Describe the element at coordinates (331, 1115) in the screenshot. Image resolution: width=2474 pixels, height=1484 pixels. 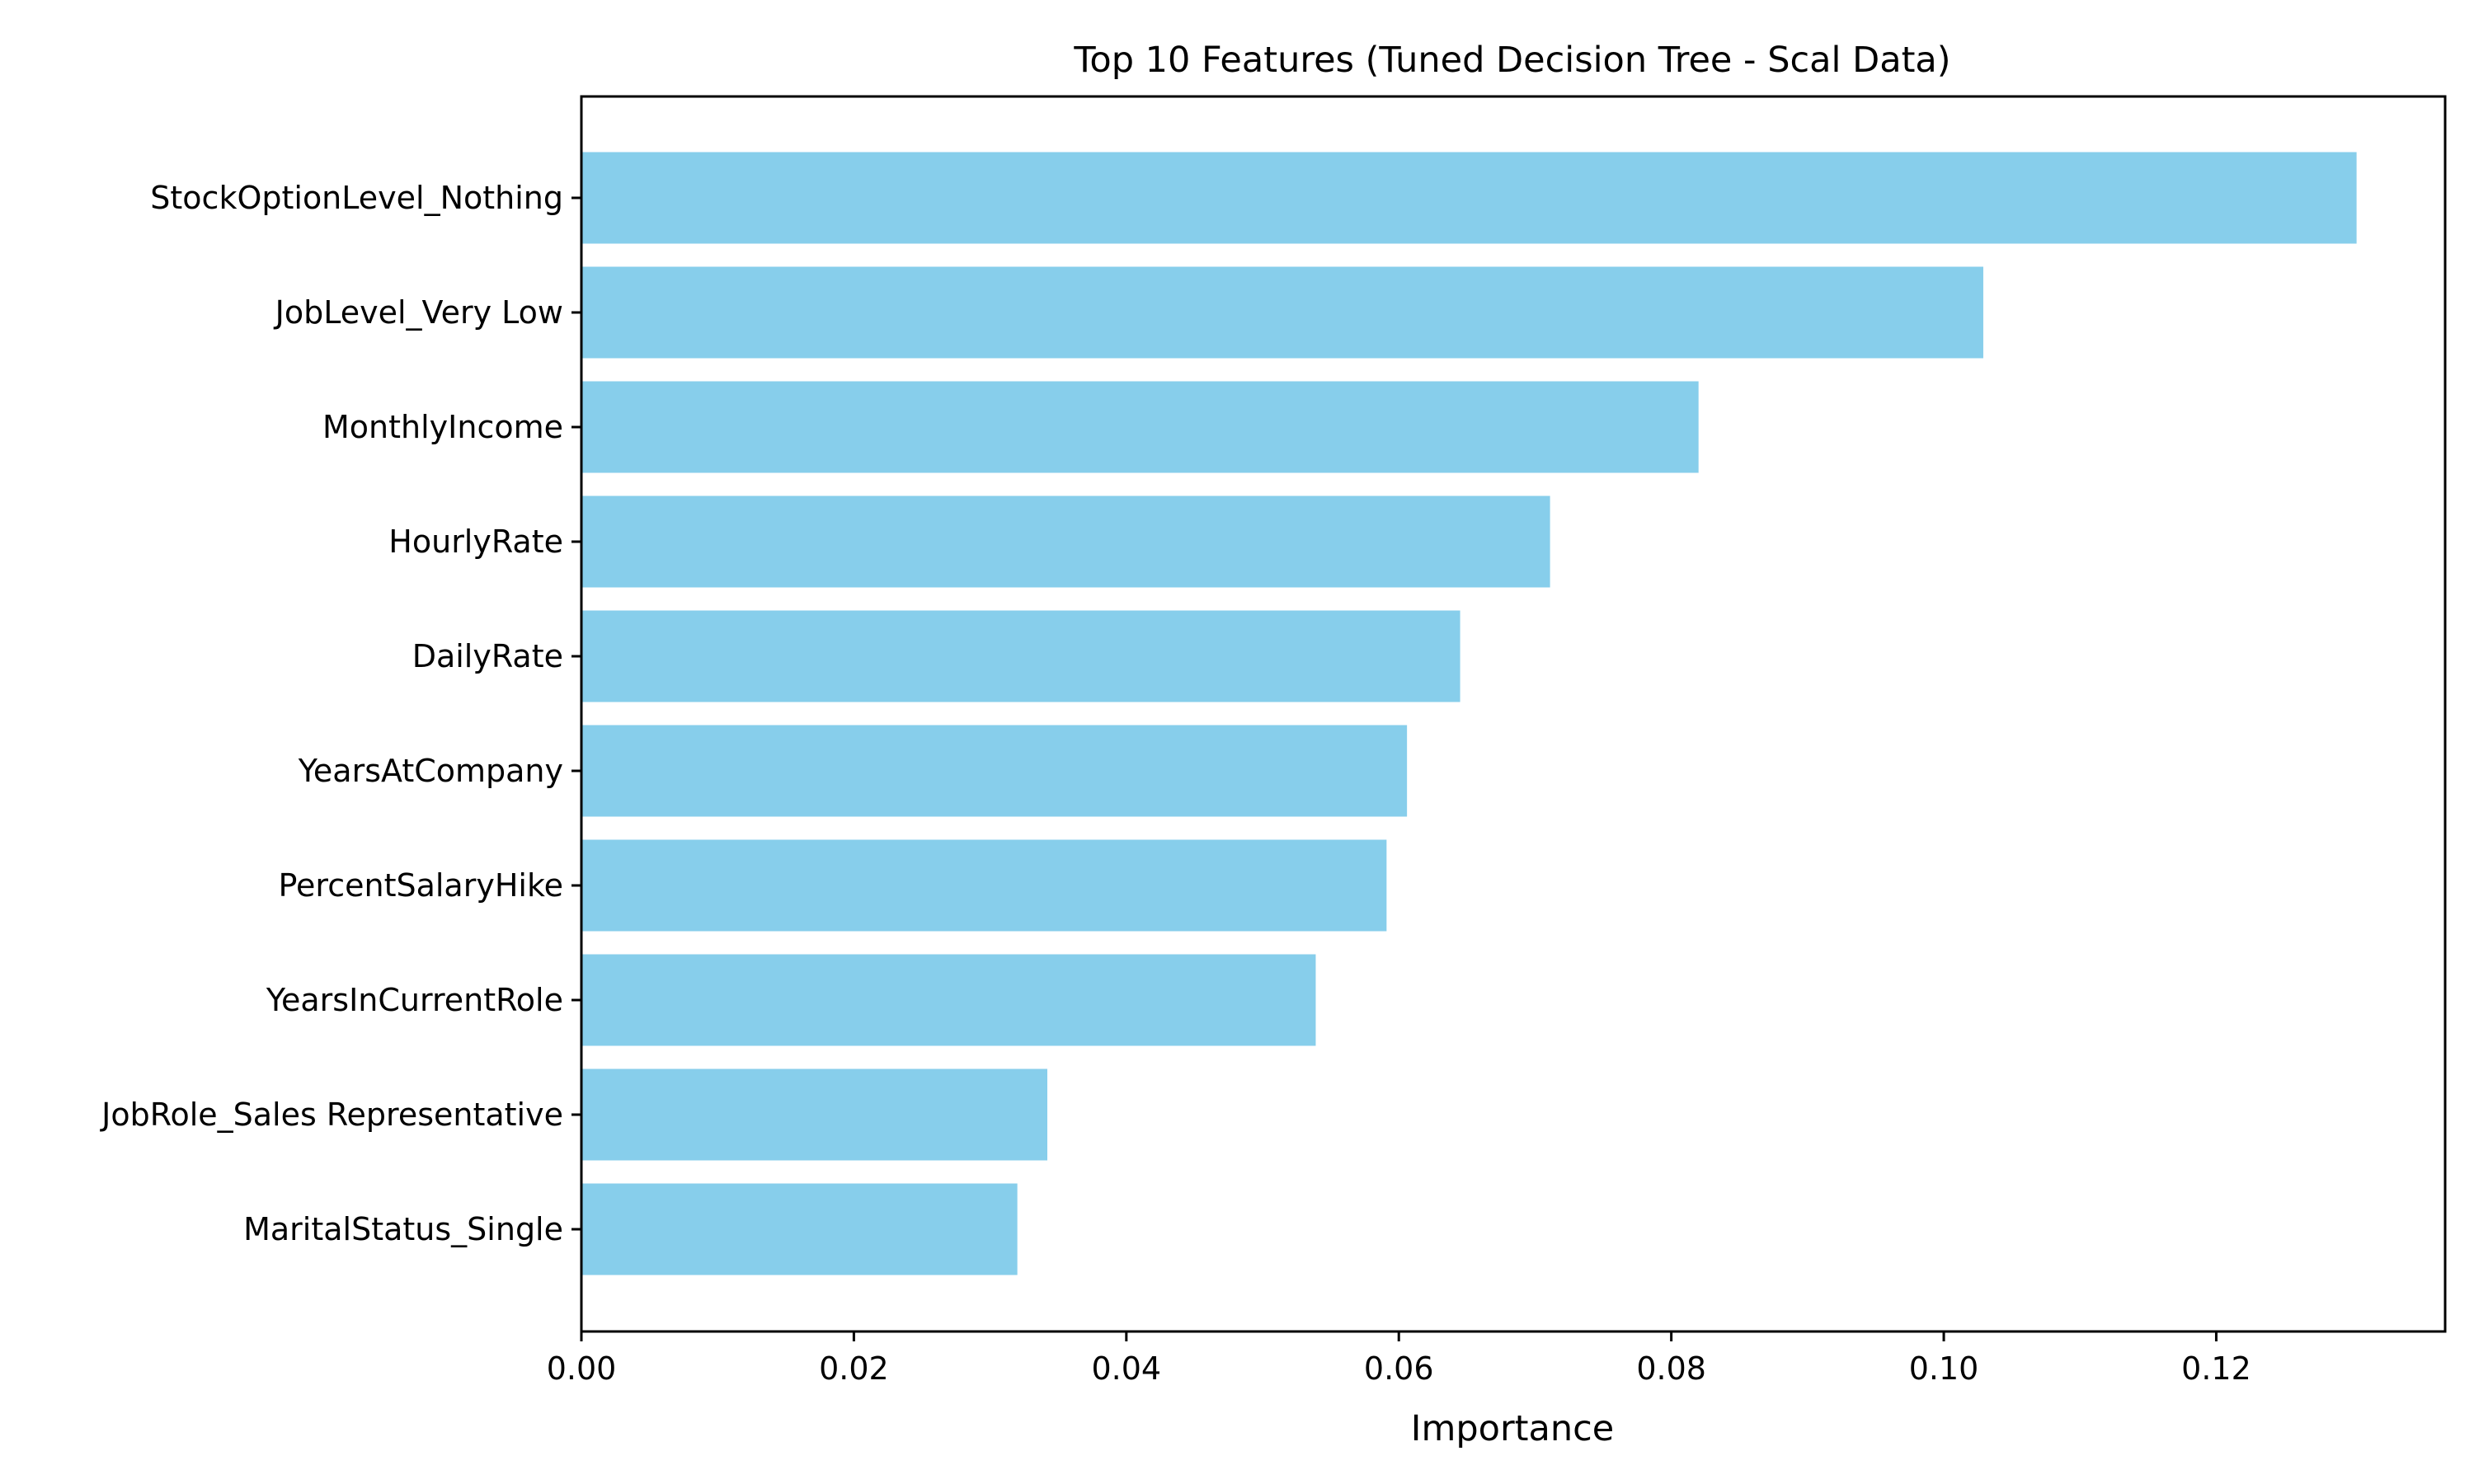
I see `y-tick-label: JobRole_Sales Representative` at that location.